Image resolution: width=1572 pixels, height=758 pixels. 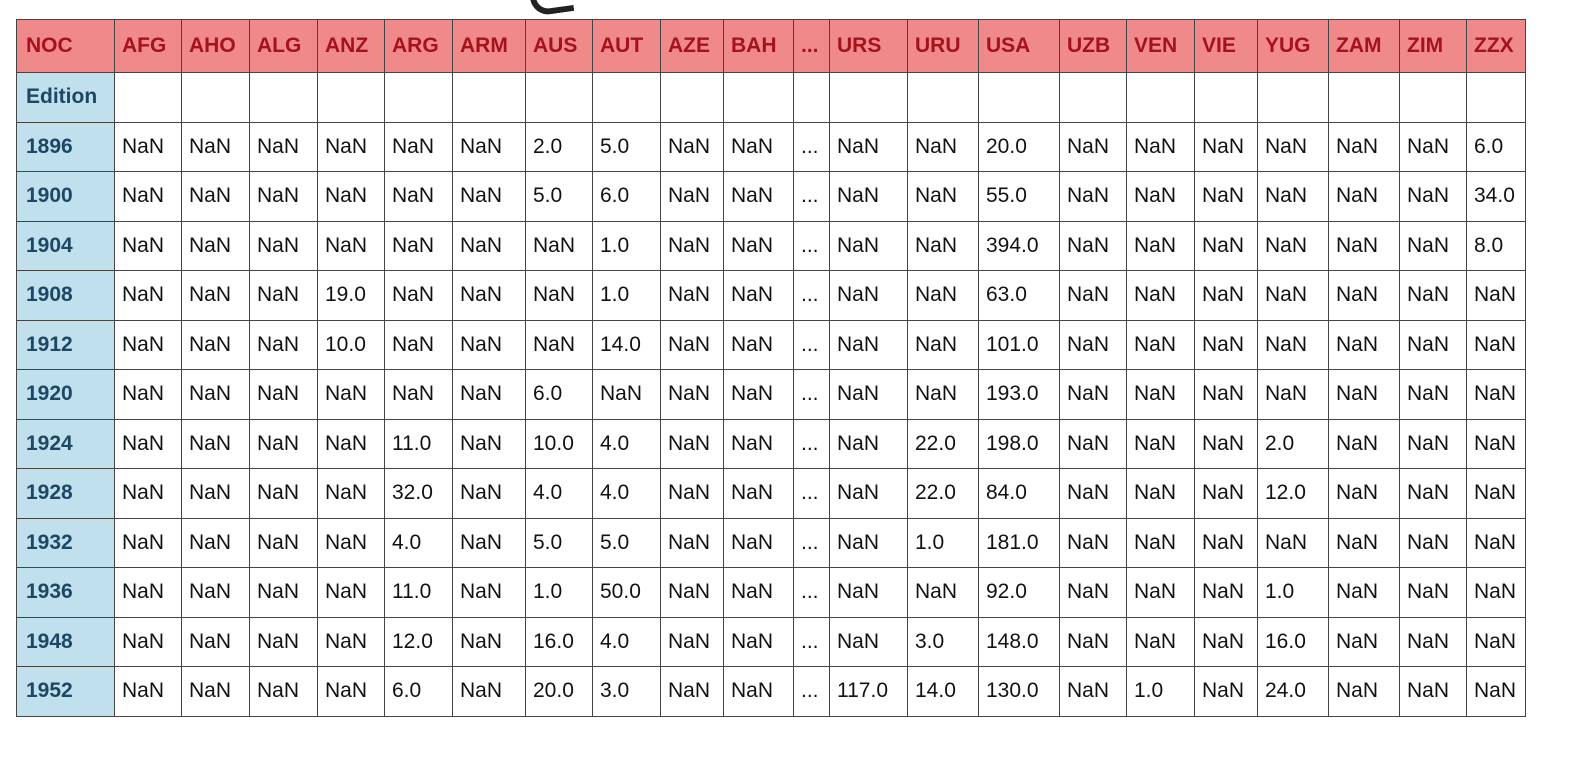 I want to click on row-label: 1896, so click(x=65, y=146).